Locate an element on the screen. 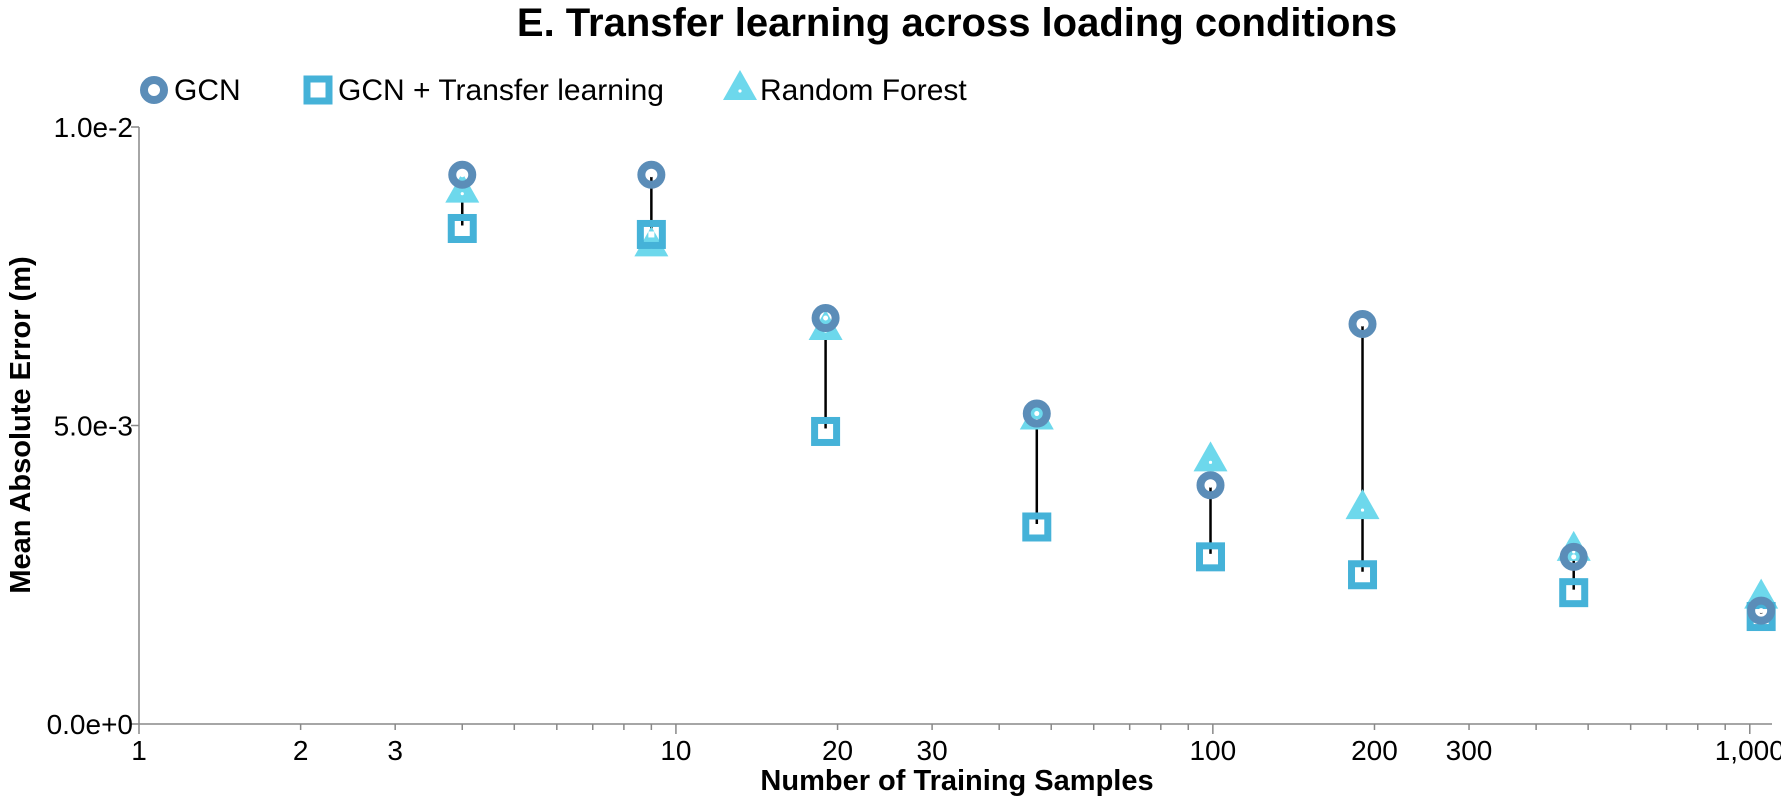  y-tick-label: 1.0e-2 is located at coordinates (93, 127).